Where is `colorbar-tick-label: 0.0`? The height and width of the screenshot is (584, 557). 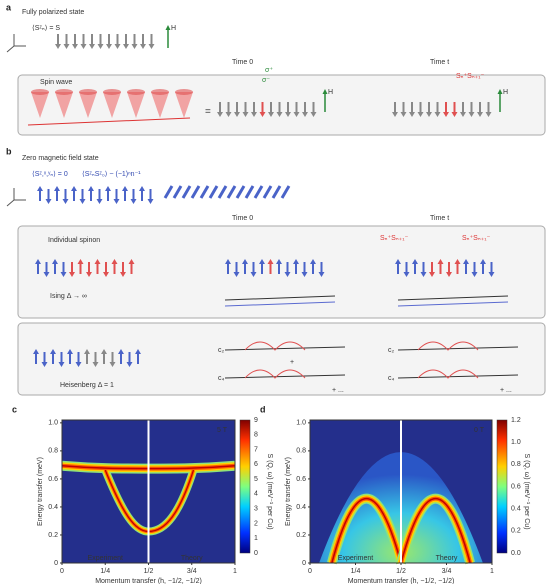 colorbar-tick-label: 0.0 is located at coordinates (516, 553).